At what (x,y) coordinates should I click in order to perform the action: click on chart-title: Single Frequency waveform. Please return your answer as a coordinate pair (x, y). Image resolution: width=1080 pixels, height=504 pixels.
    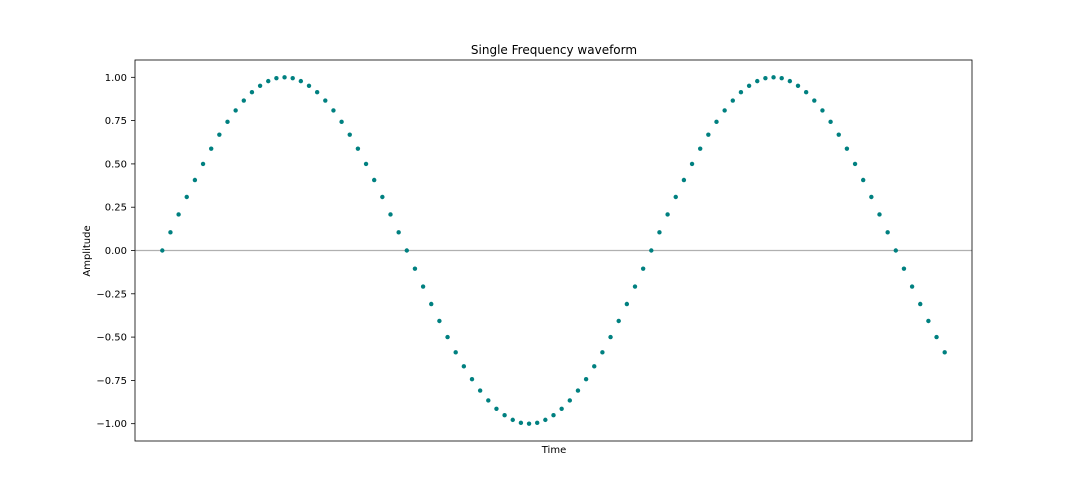
    Looking at the image, I should click on (554, 50).